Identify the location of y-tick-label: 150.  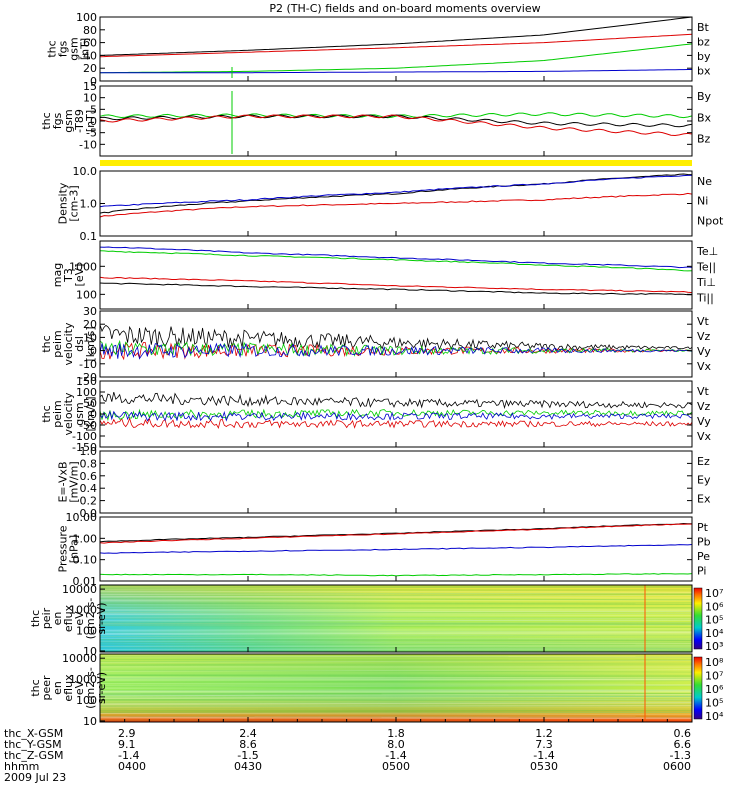
(86, 381).